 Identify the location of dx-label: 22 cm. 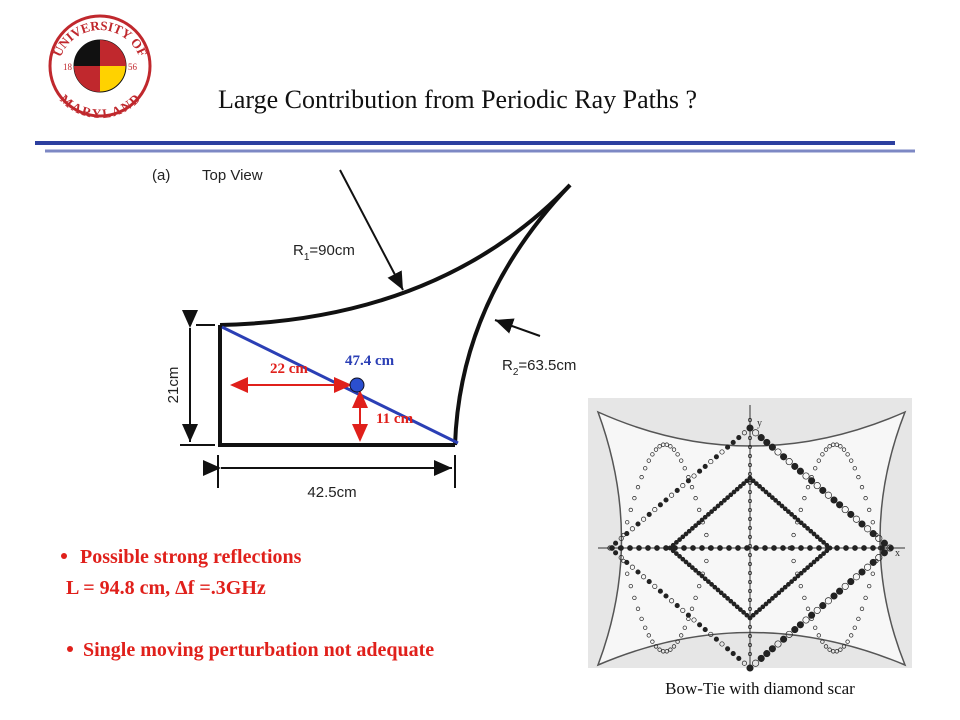
(289, 369).